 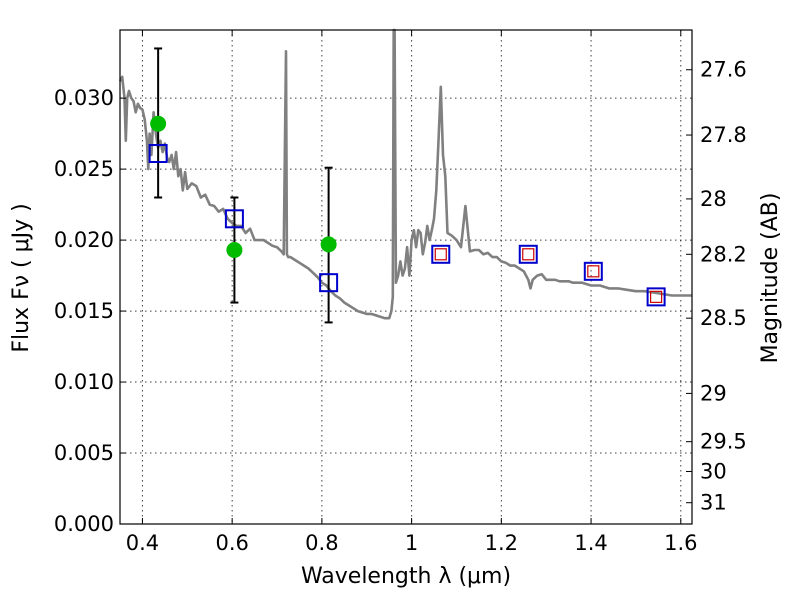 I want to click on x-tick-label: 1.4, so click(x=590, y=543).